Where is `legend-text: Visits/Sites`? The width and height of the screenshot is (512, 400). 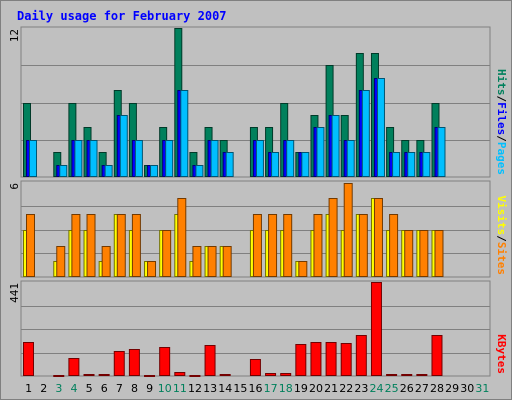 legend-text: Visits/Sites is located at coordinates (501, 236).